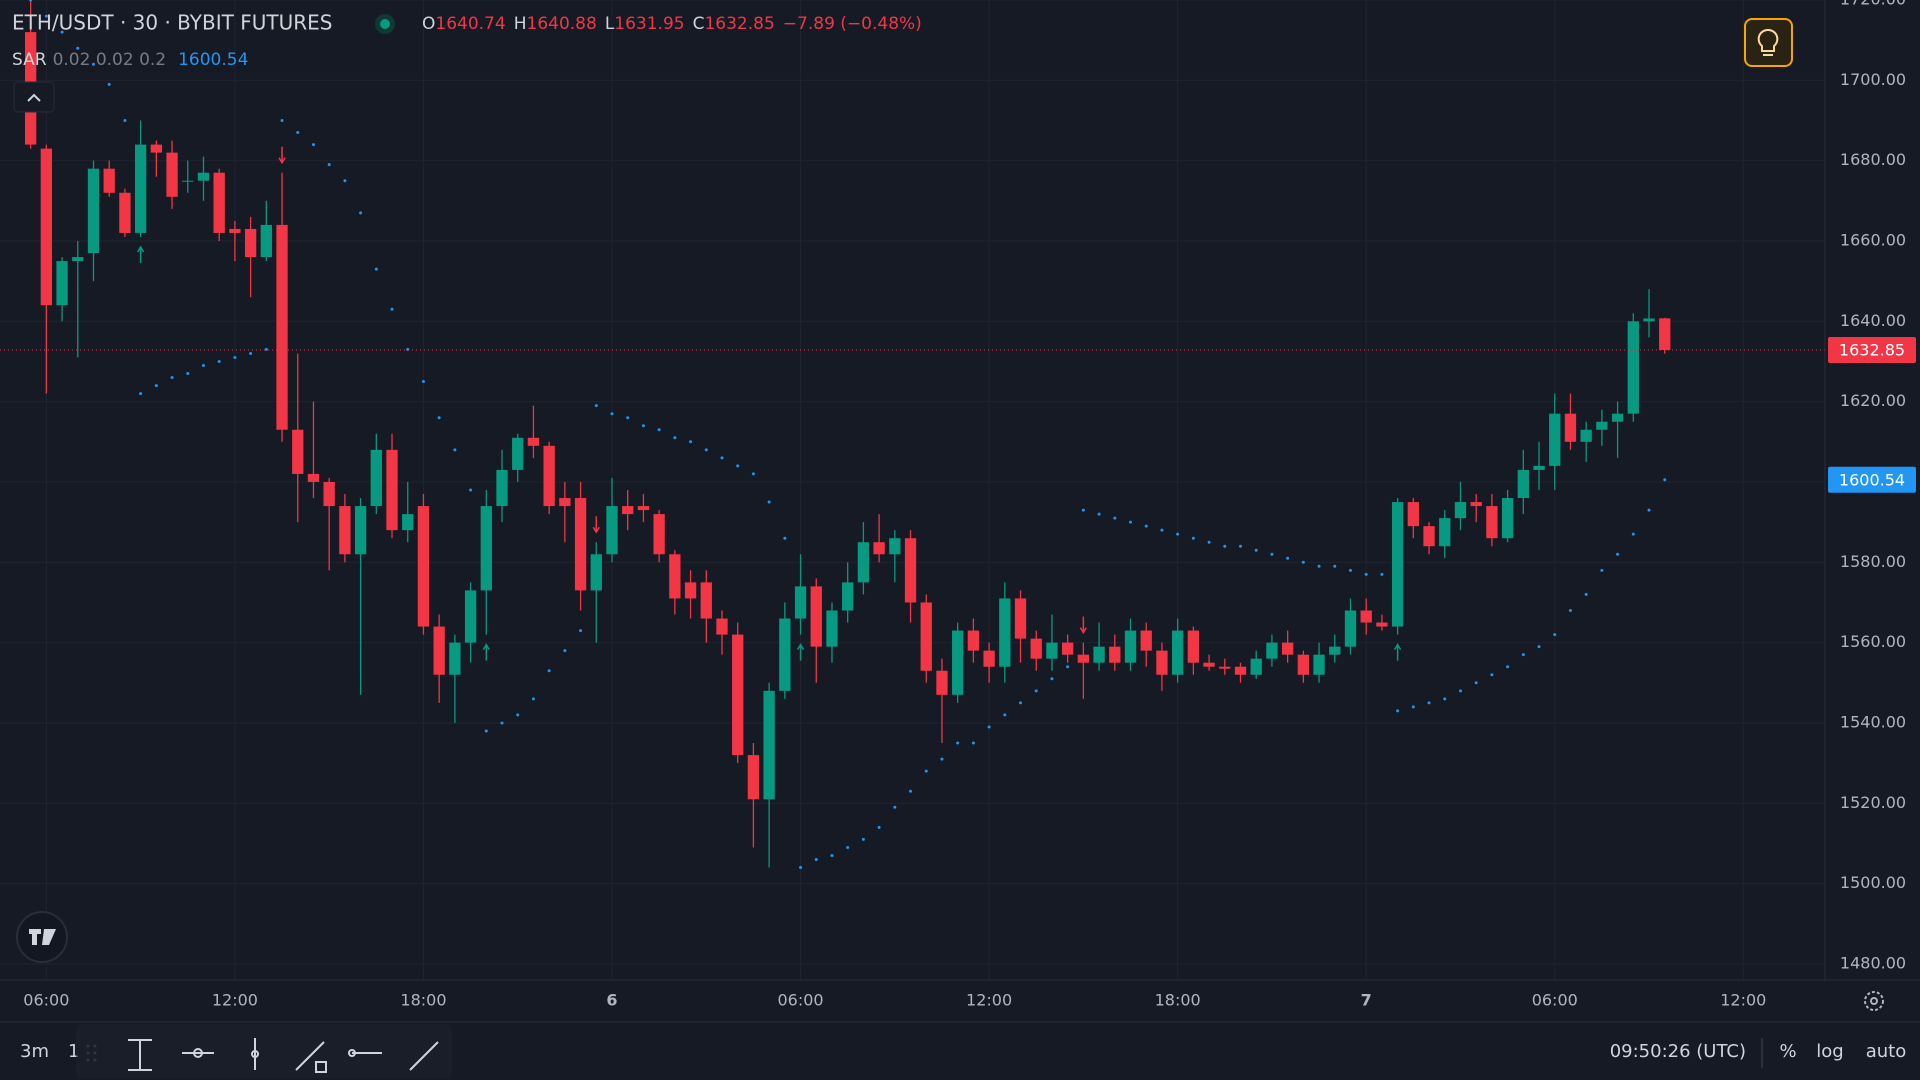 The height and width of the screenshot is (1080, 1920). I want to click on scale-button: log, so click(1829, 1051).